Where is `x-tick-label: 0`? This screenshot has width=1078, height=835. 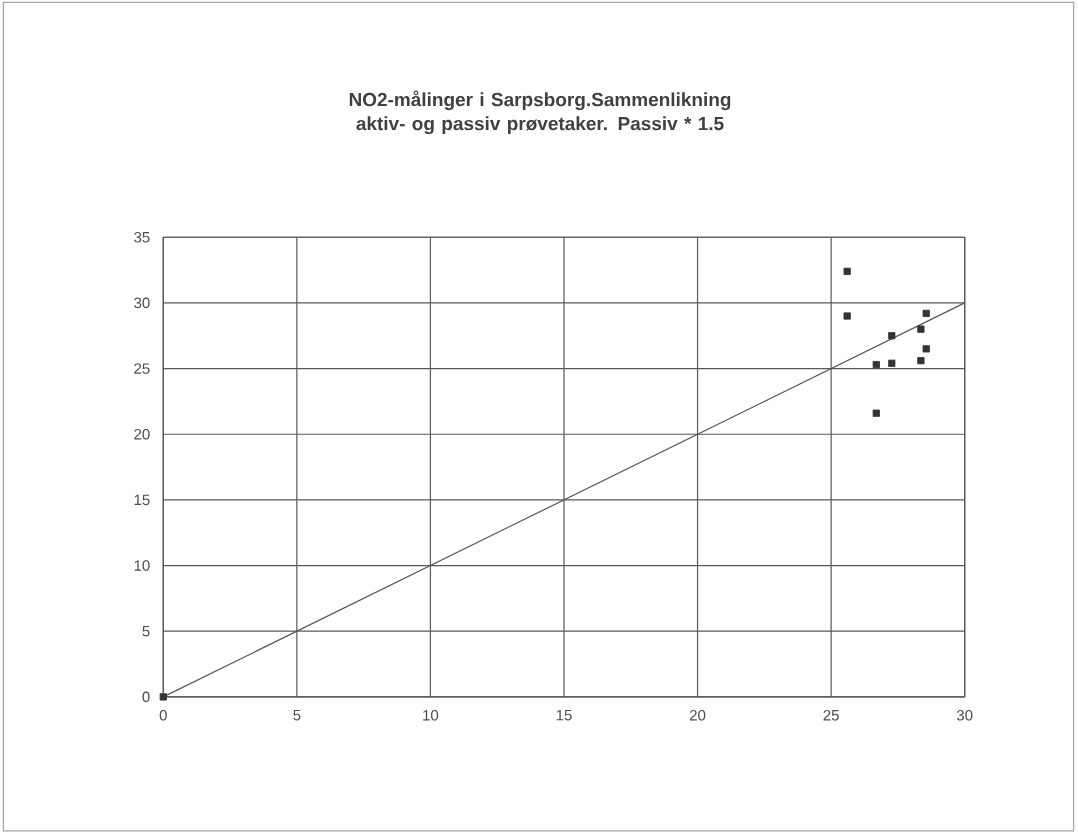 x-tick-label: 0 is located at coordinates (163, 715).